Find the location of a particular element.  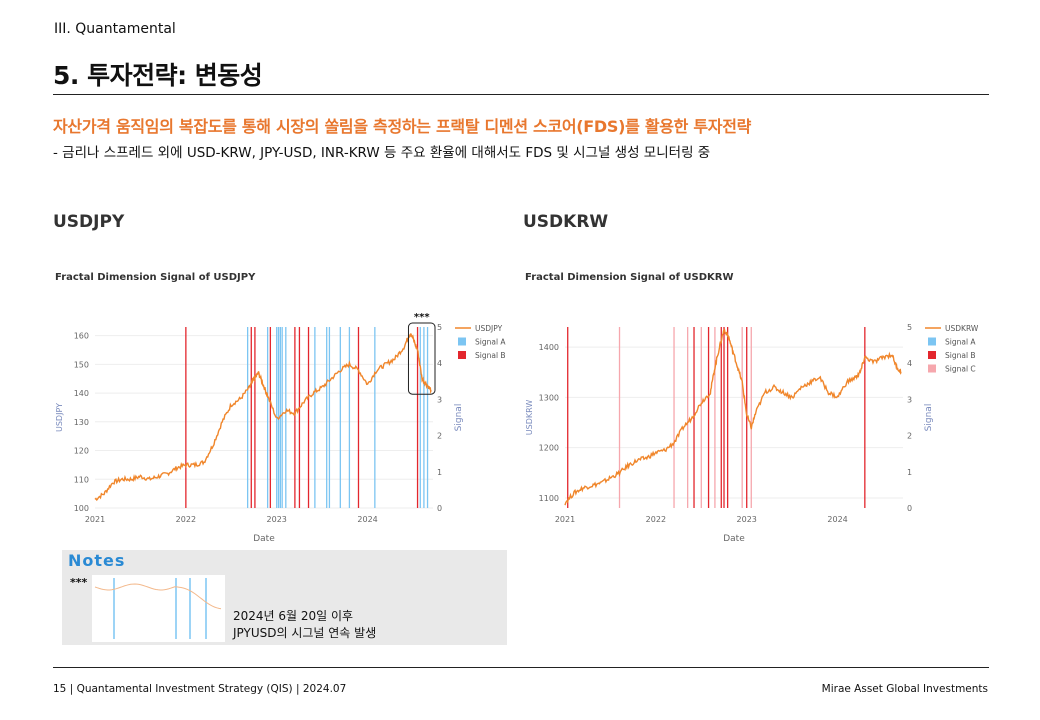

y-tick-label: 100 is located at coordinates (81, 508).